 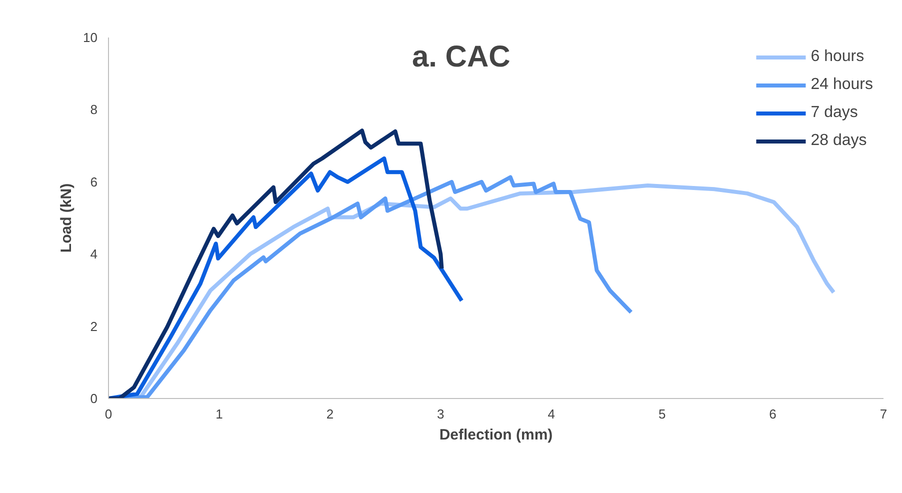 What do you see at coordinates (94, 254) in the screenshot?
I see `y-tick-label: 4` at bounding box center [94, 254].